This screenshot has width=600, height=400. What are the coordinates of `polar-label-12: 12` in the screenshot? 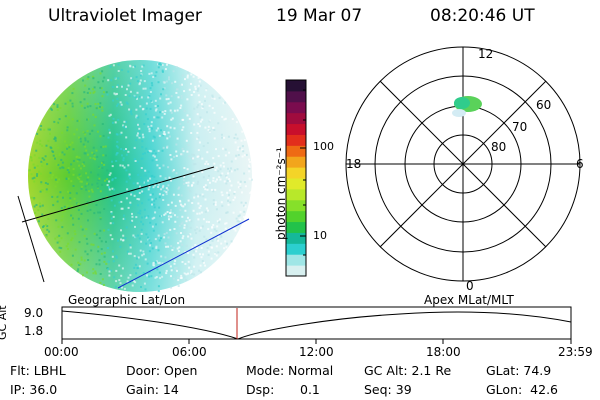 It's located at (486, 54).